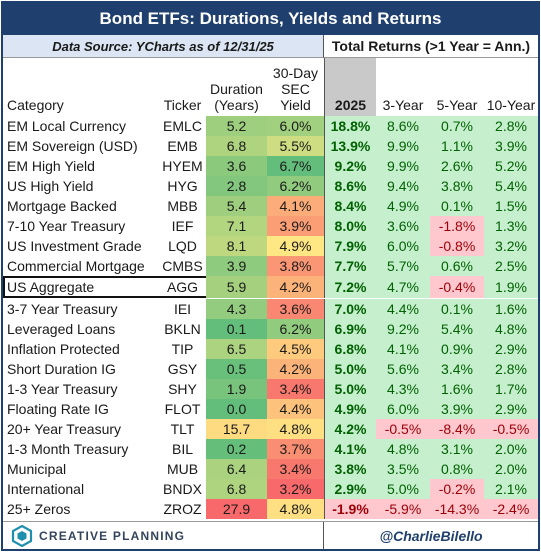 This screenshot has width=541, height=552. What do you see at coordinates (236, 97) in the screenshot?
I see `header-duration: Duration (Years)` at bounding box center [236, 97].